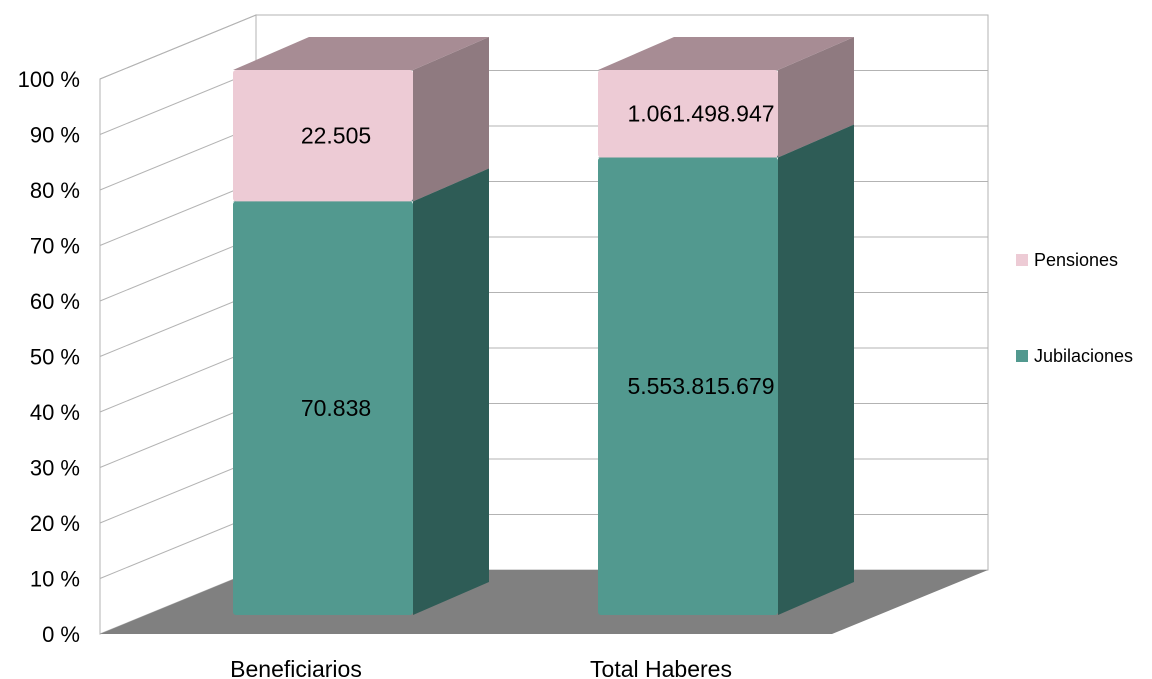 Image resolution: width=1152 pixels, height=679 pixels. I want to click on data-label: 22.505, so click(336, 136).